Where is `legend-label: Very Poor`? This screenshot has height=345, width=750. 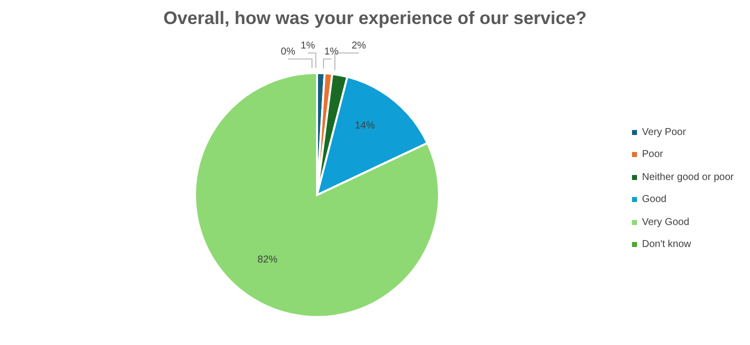 legend-label: Very Poor is located at coordinates (664, 132).